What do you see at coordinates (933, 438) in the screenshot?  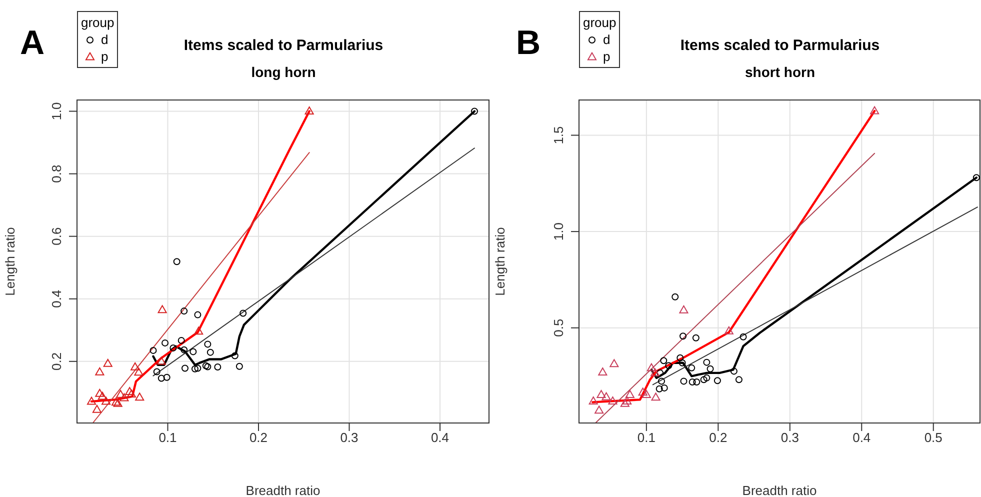 I see `x-tick-label: 0.5` at bounding box center [933, 438].